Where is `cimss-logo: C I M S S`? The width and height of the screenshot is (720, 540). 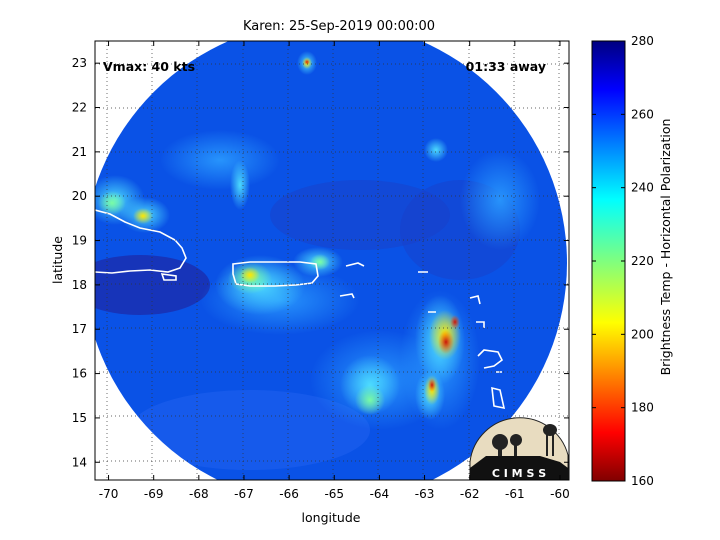 cimss-logo: C I M S S is located at coordinates (519, 449).